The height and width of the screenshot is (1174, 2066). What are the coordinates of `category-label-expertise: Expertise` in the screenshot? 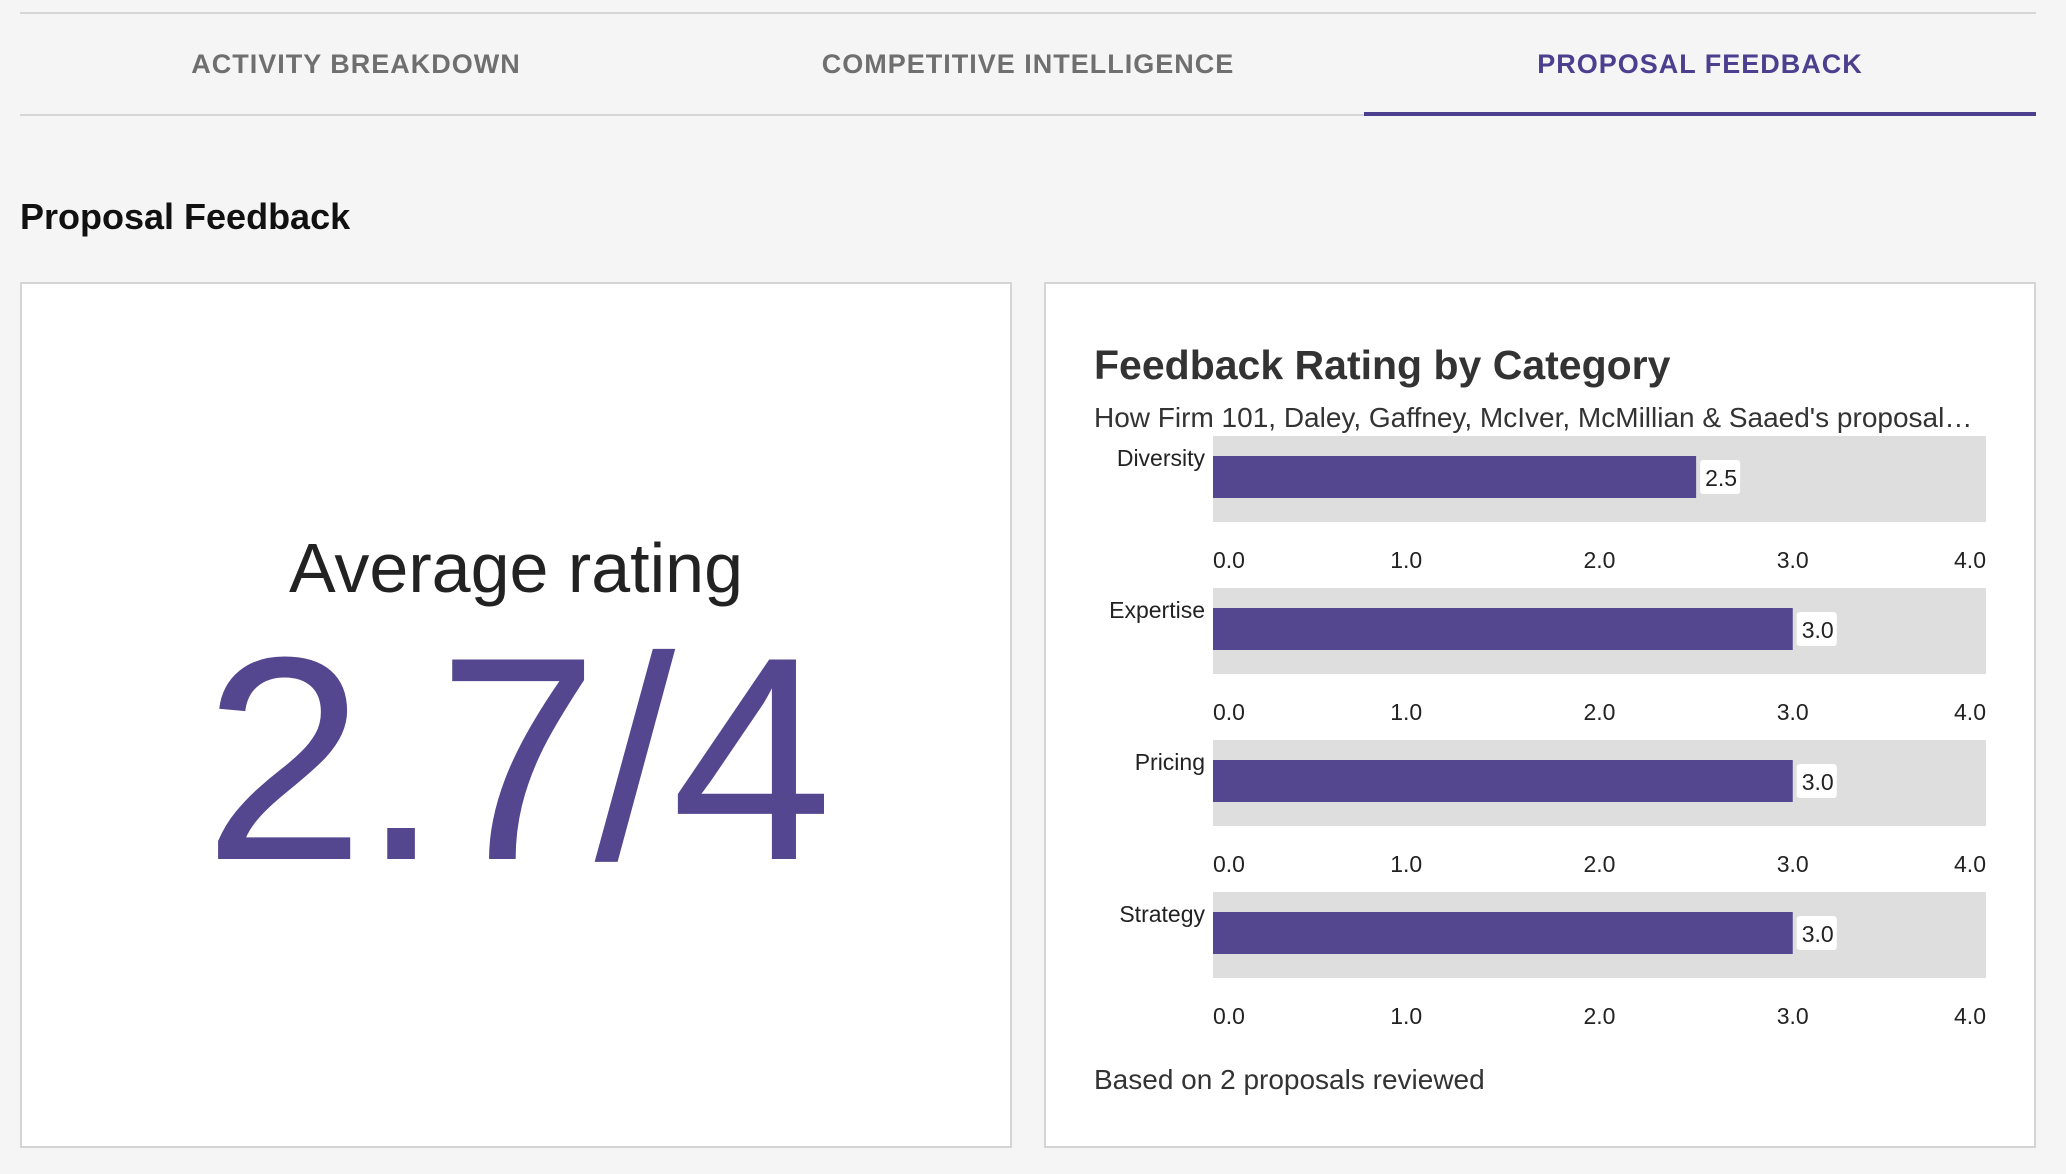 It's located at (1157, 610).